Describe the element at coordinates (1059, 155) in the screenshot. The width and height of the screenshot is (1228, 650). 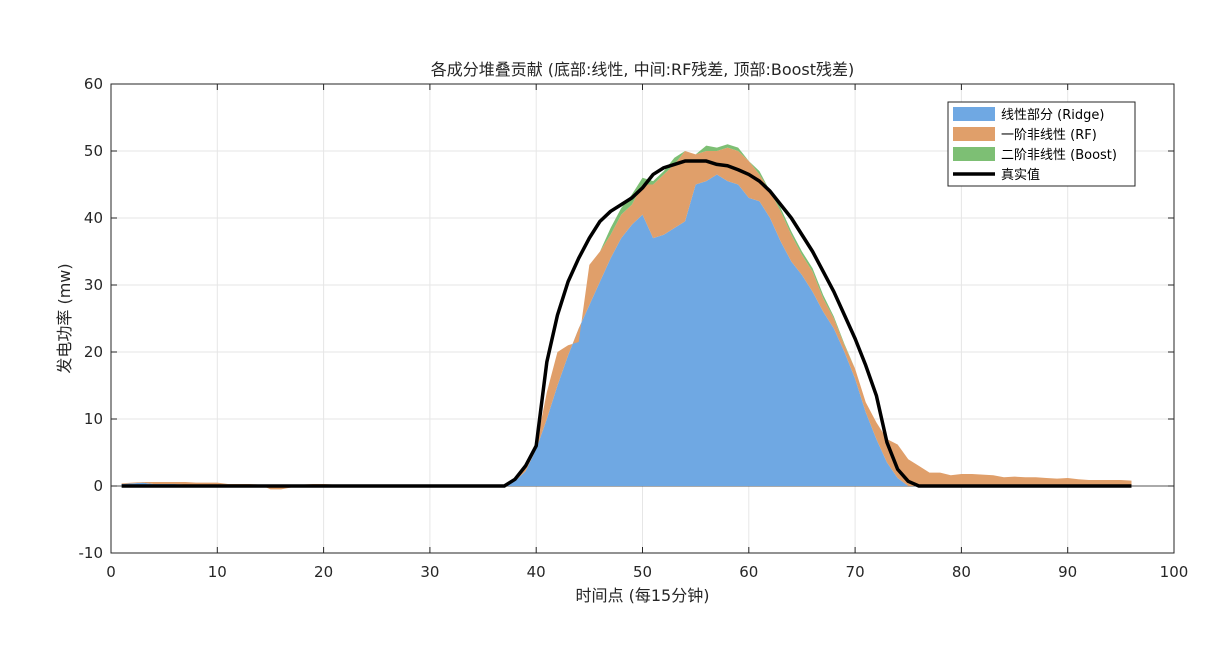
I see `legend-label: 二阶非线性 (Boost)` at that location.